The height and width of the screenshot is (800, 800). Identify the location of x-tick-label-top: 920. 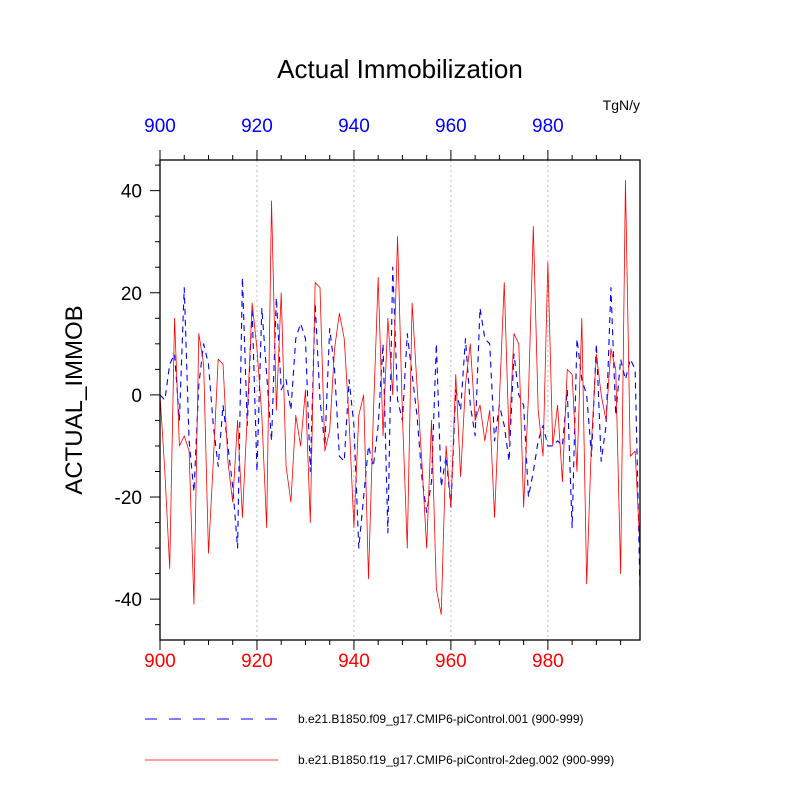
(257, 126).